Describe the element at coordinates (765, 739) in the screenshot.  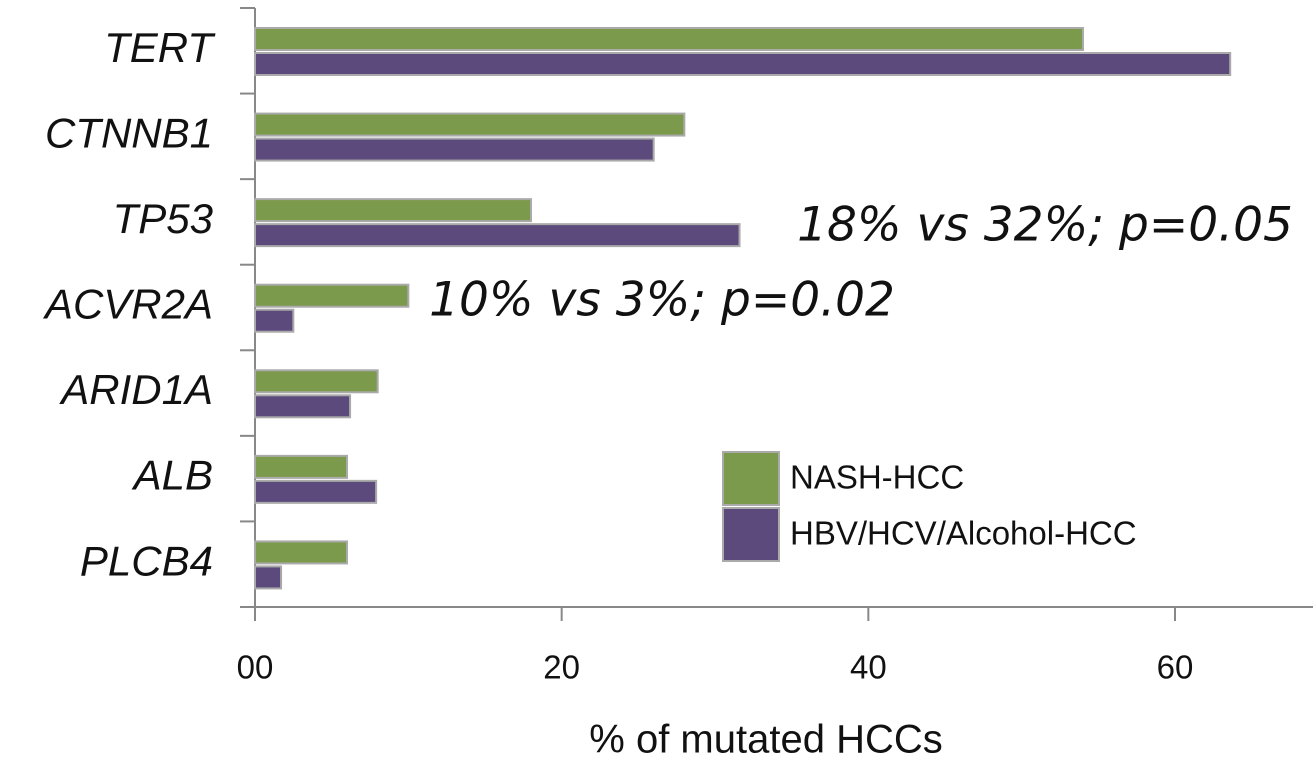
I see `x-axis-label: % of mutated HCCs` at that location.